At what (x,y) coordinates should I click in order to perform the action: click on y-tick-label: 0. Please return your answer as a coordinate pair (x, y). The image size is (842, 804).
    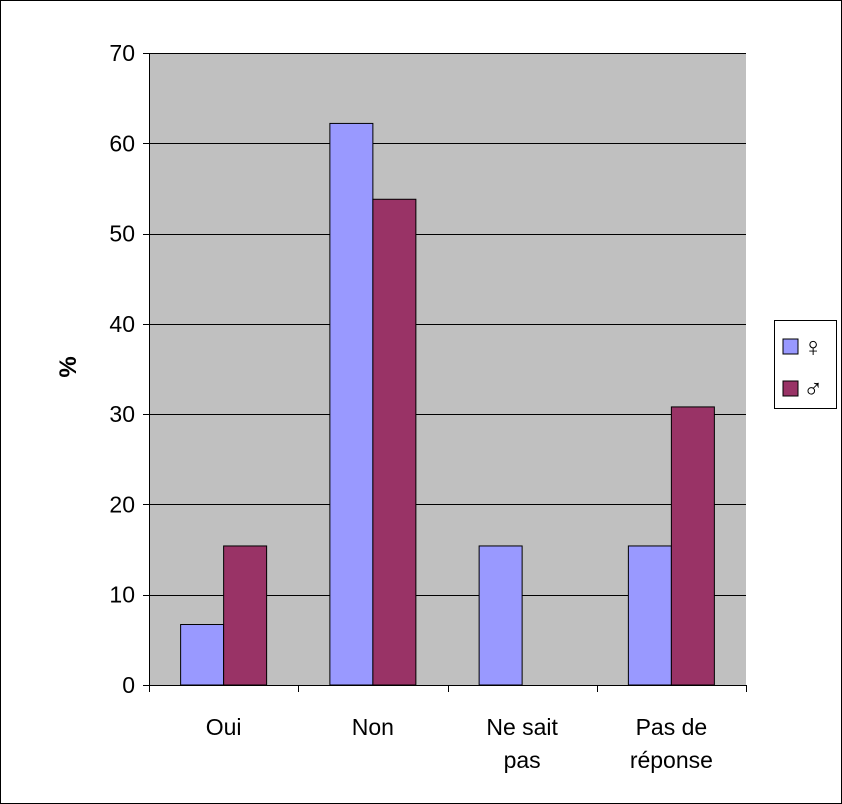
    Looking at the image, I should click on (128, 685).